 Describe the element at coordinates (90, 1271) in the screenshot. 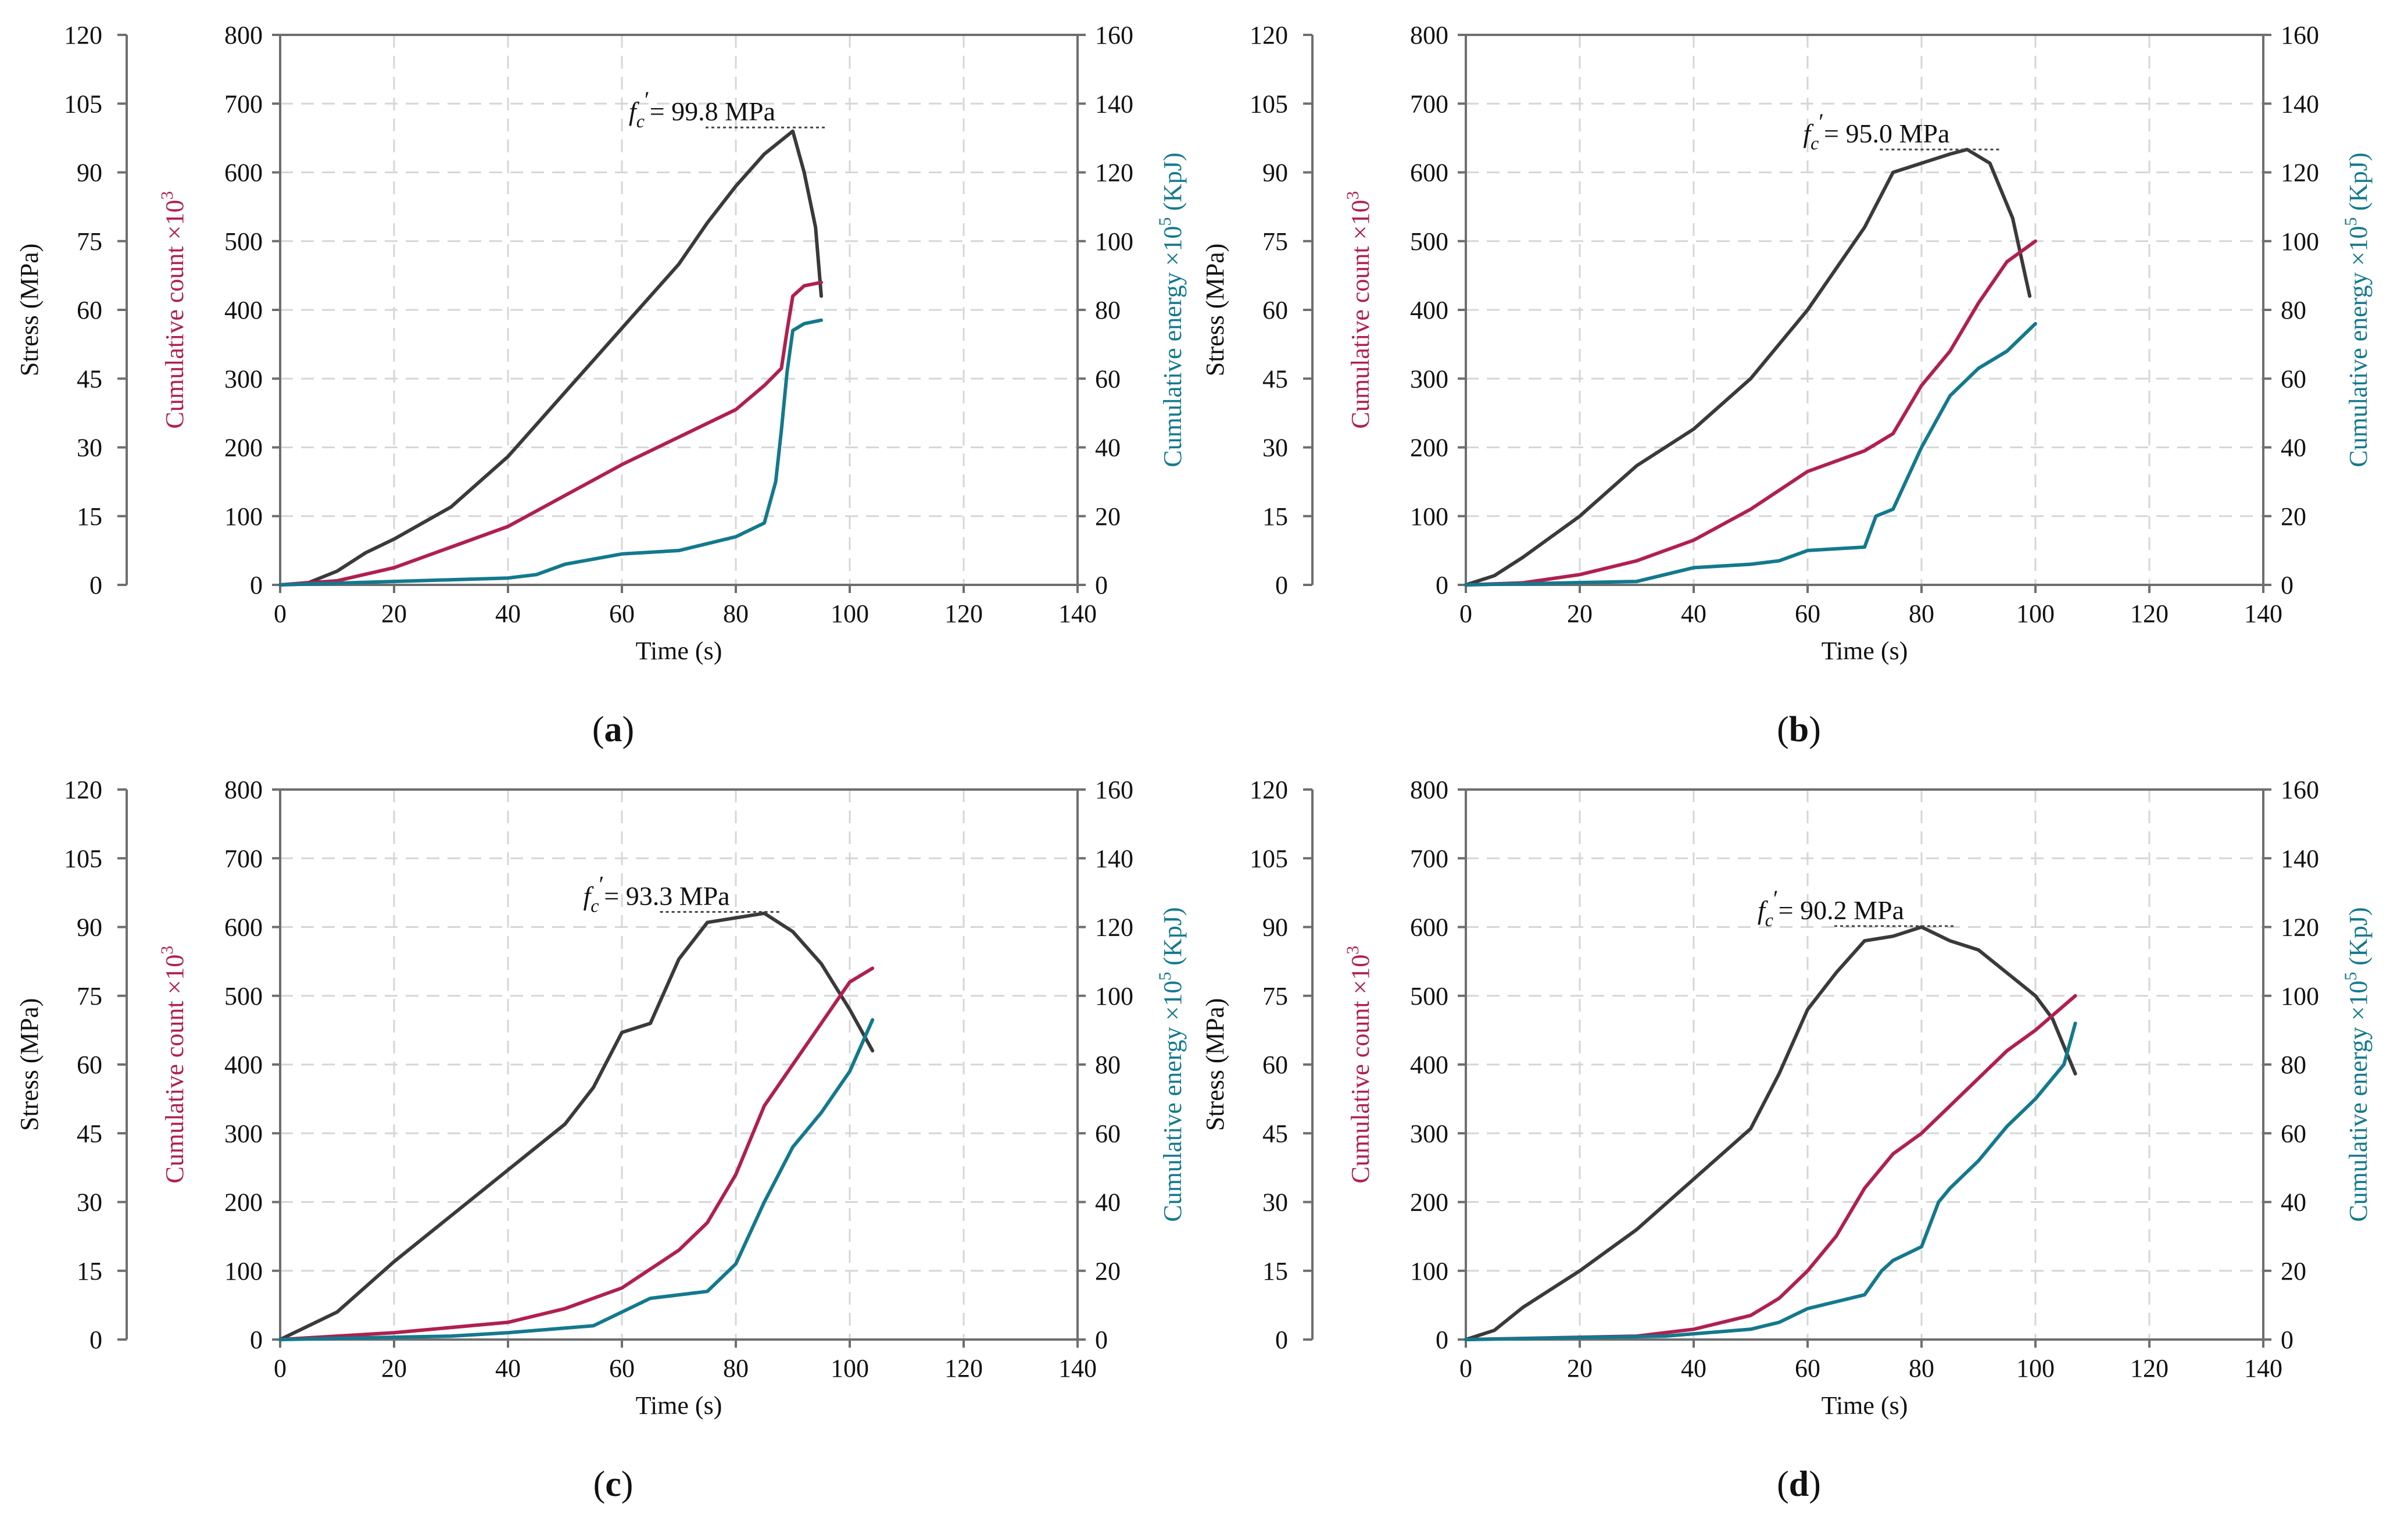

I see `stress-tick-label: 15` at that location.